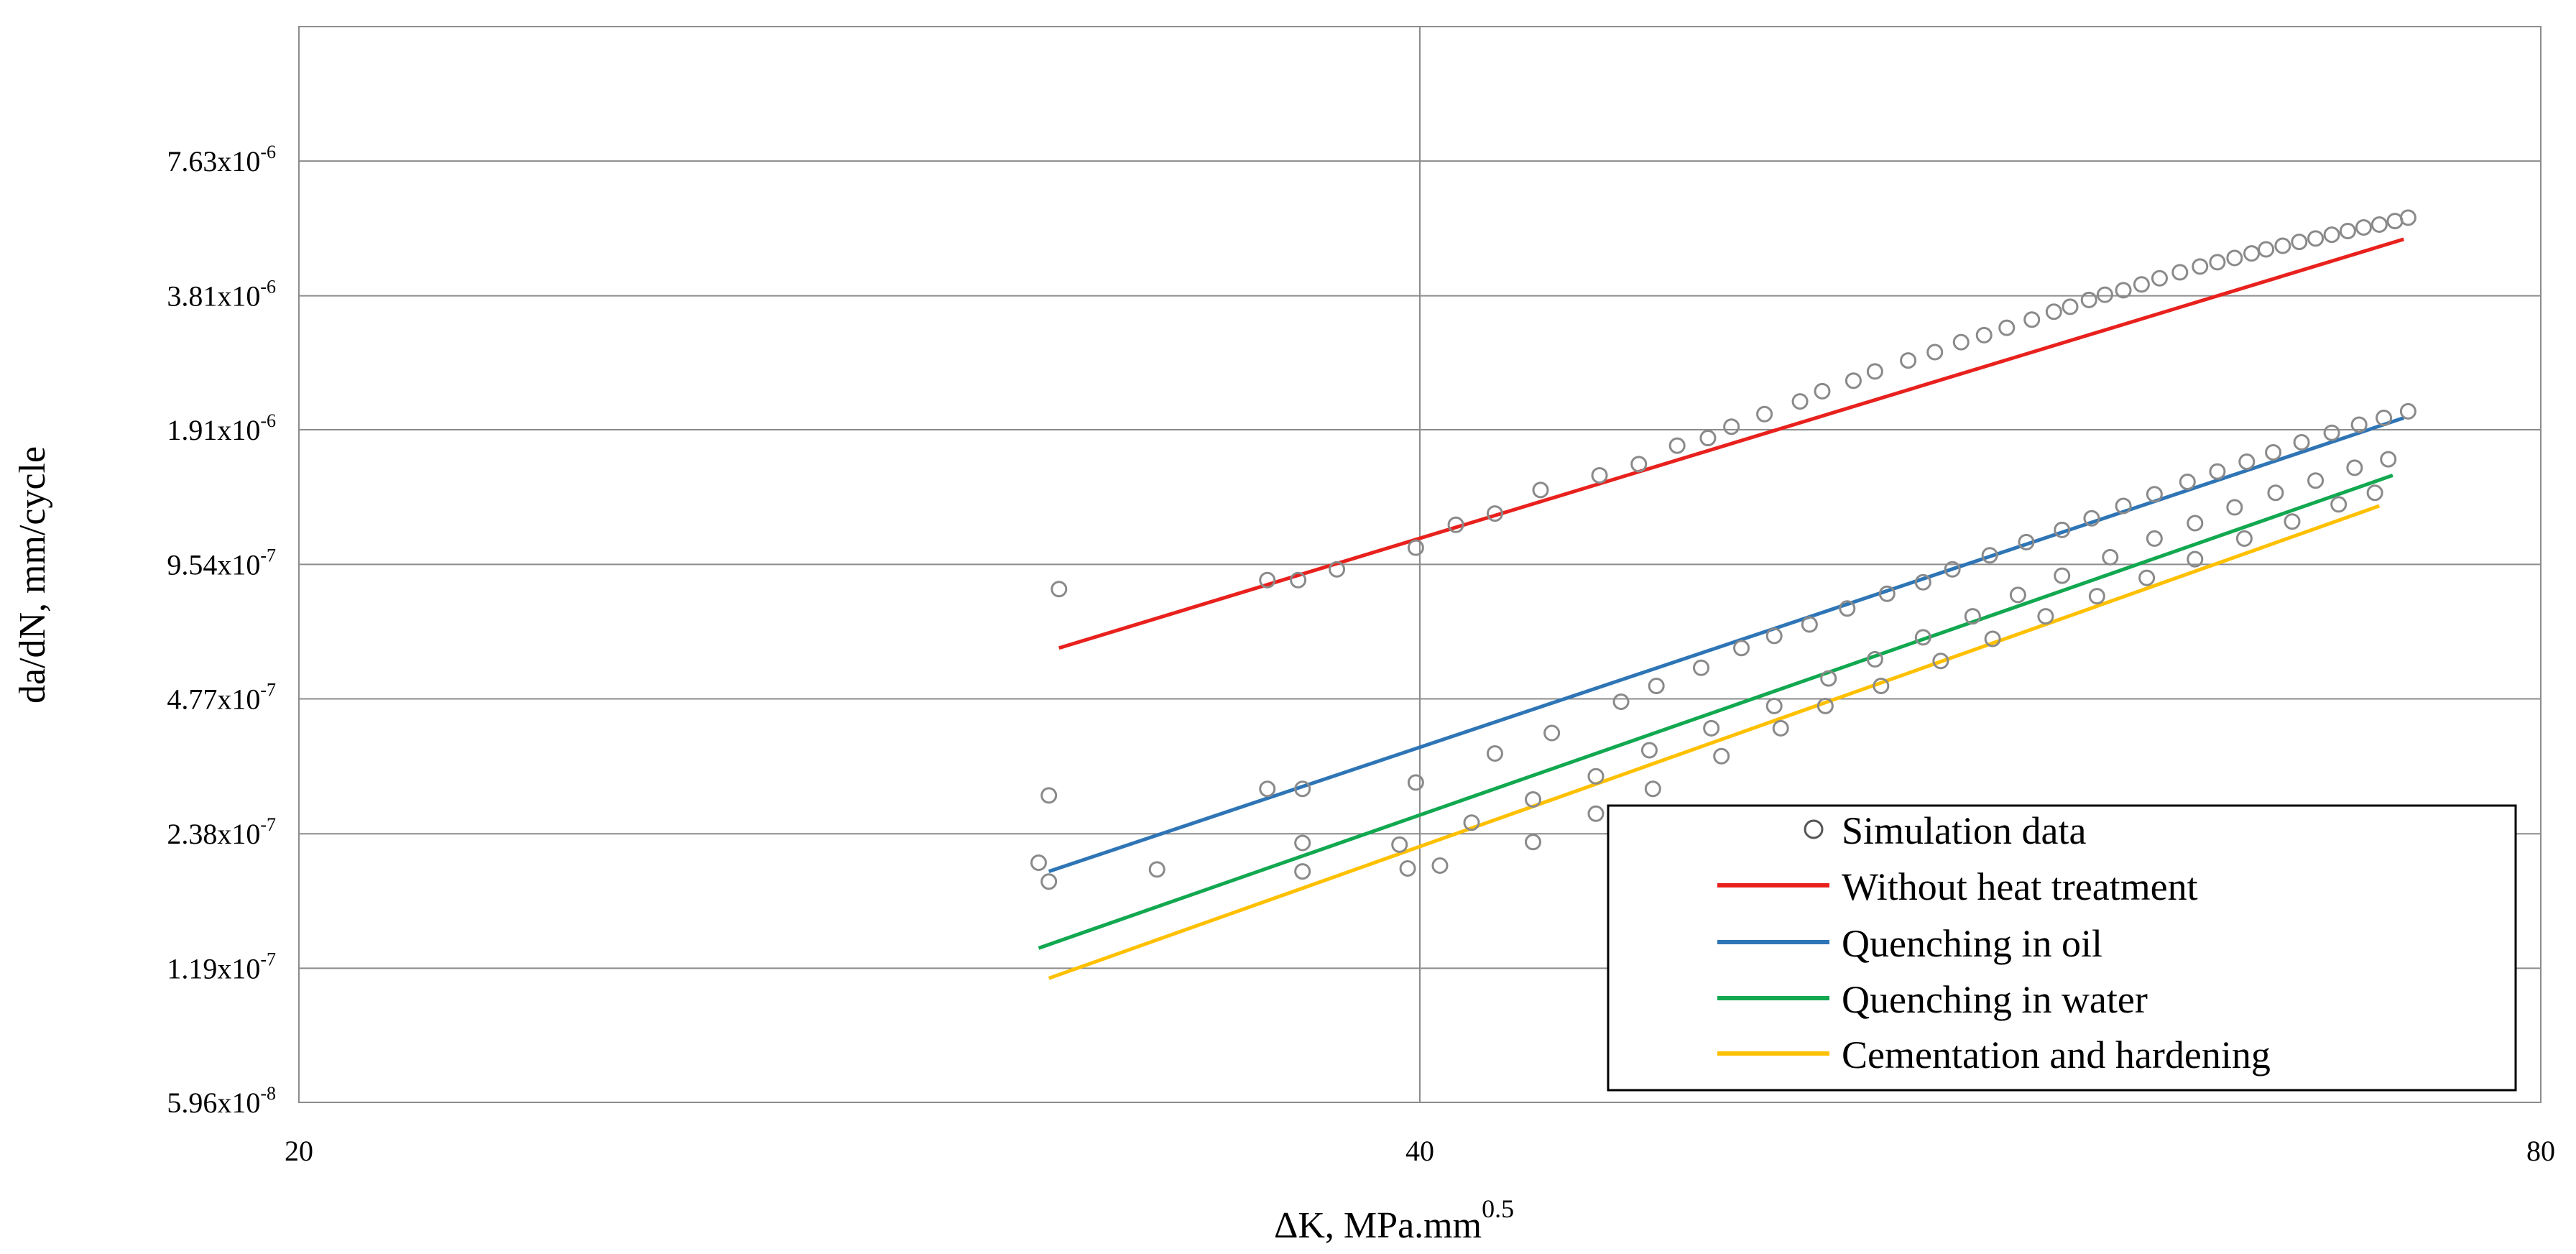  I want to click on x-axis-title: ΔK, MPa.mm0.5, so click(1394, 1220).